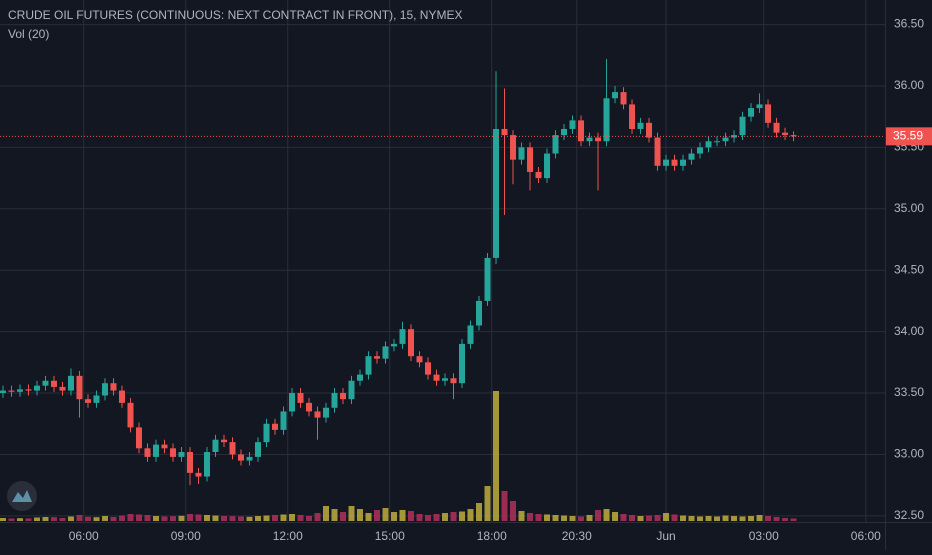  I want to click on x-tick-label: 03:00, so click(764, 536).